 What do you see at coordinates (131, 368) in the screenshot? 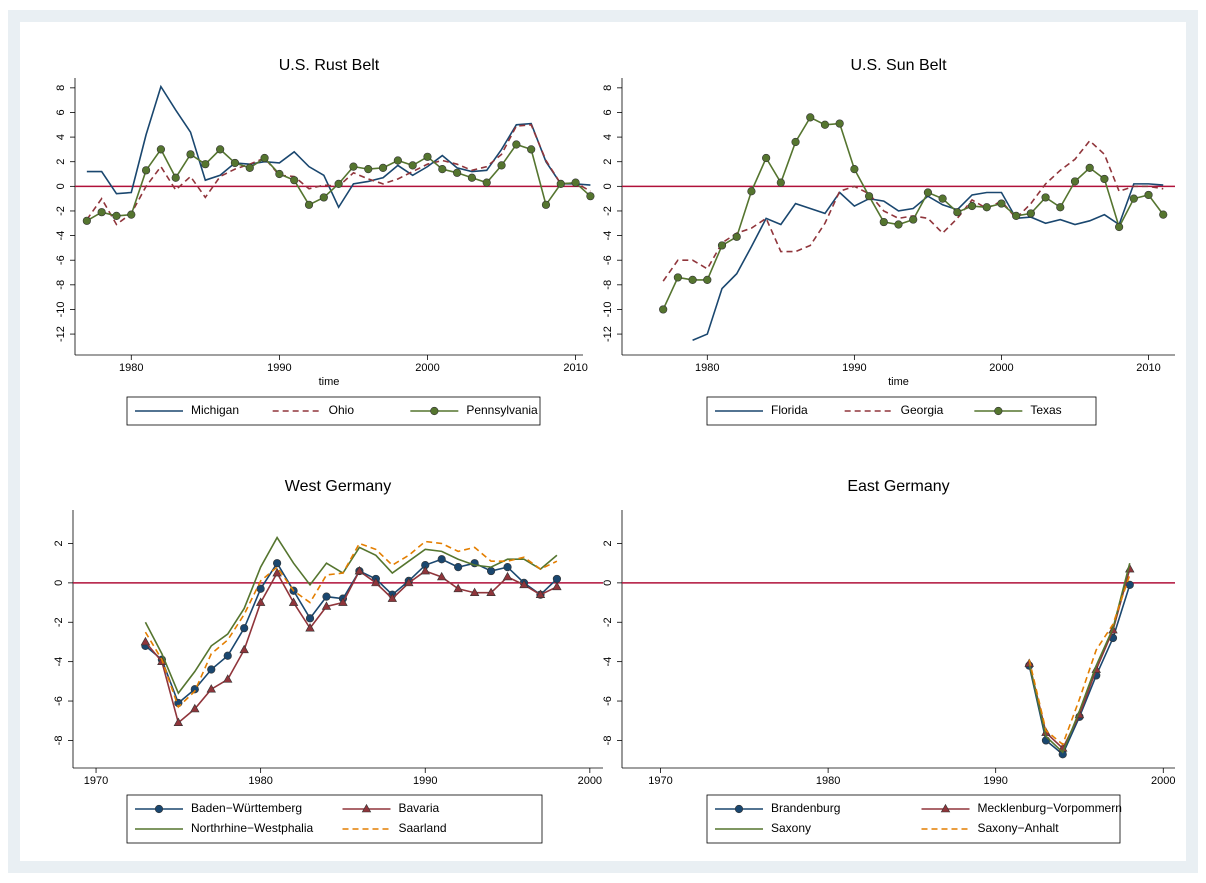
I see `x-tick-label: 1980` at bounding box center [131, 368].